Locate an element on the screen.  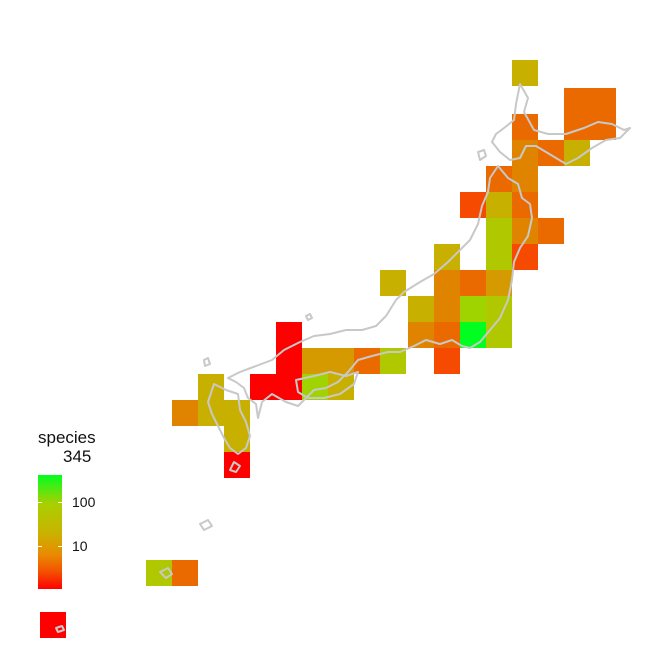
legend-color-bar is located at coordinates (50, 532).